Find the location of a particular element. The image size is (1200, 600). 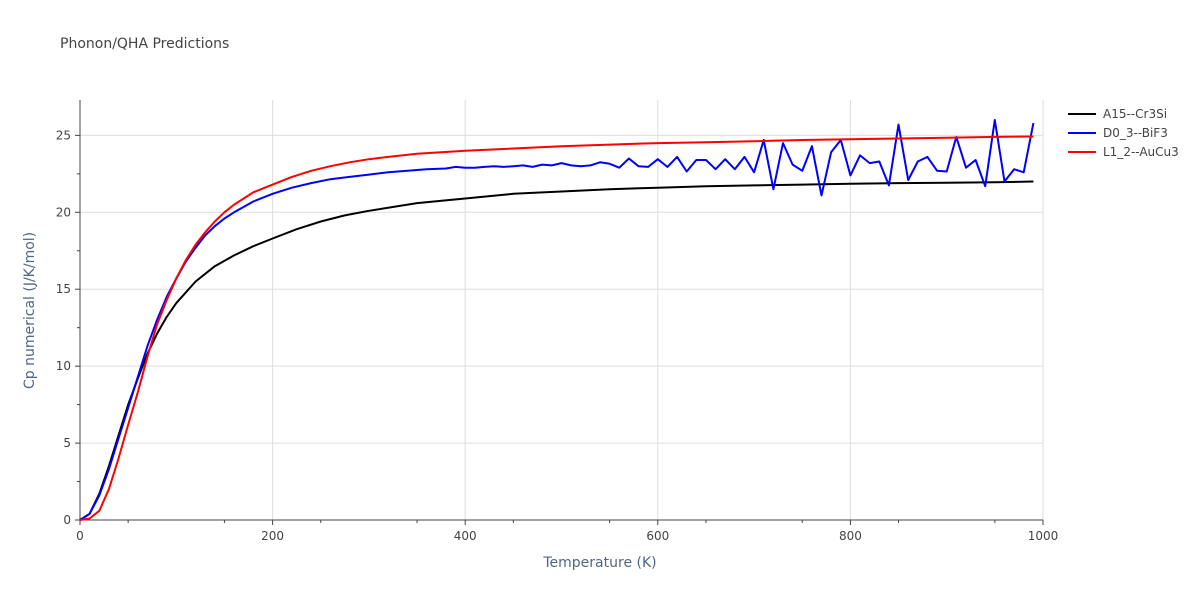

legend-item: L1_2--AuCu3 is located at coordinates (1123, 151).